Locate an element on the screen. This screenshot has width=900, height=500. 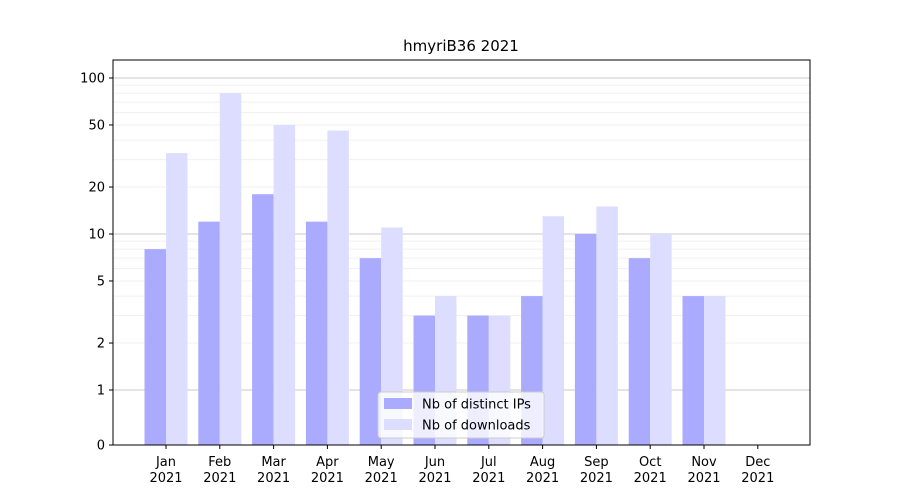
x-tick-label-month: Nov is located at coordinates (704, 462).